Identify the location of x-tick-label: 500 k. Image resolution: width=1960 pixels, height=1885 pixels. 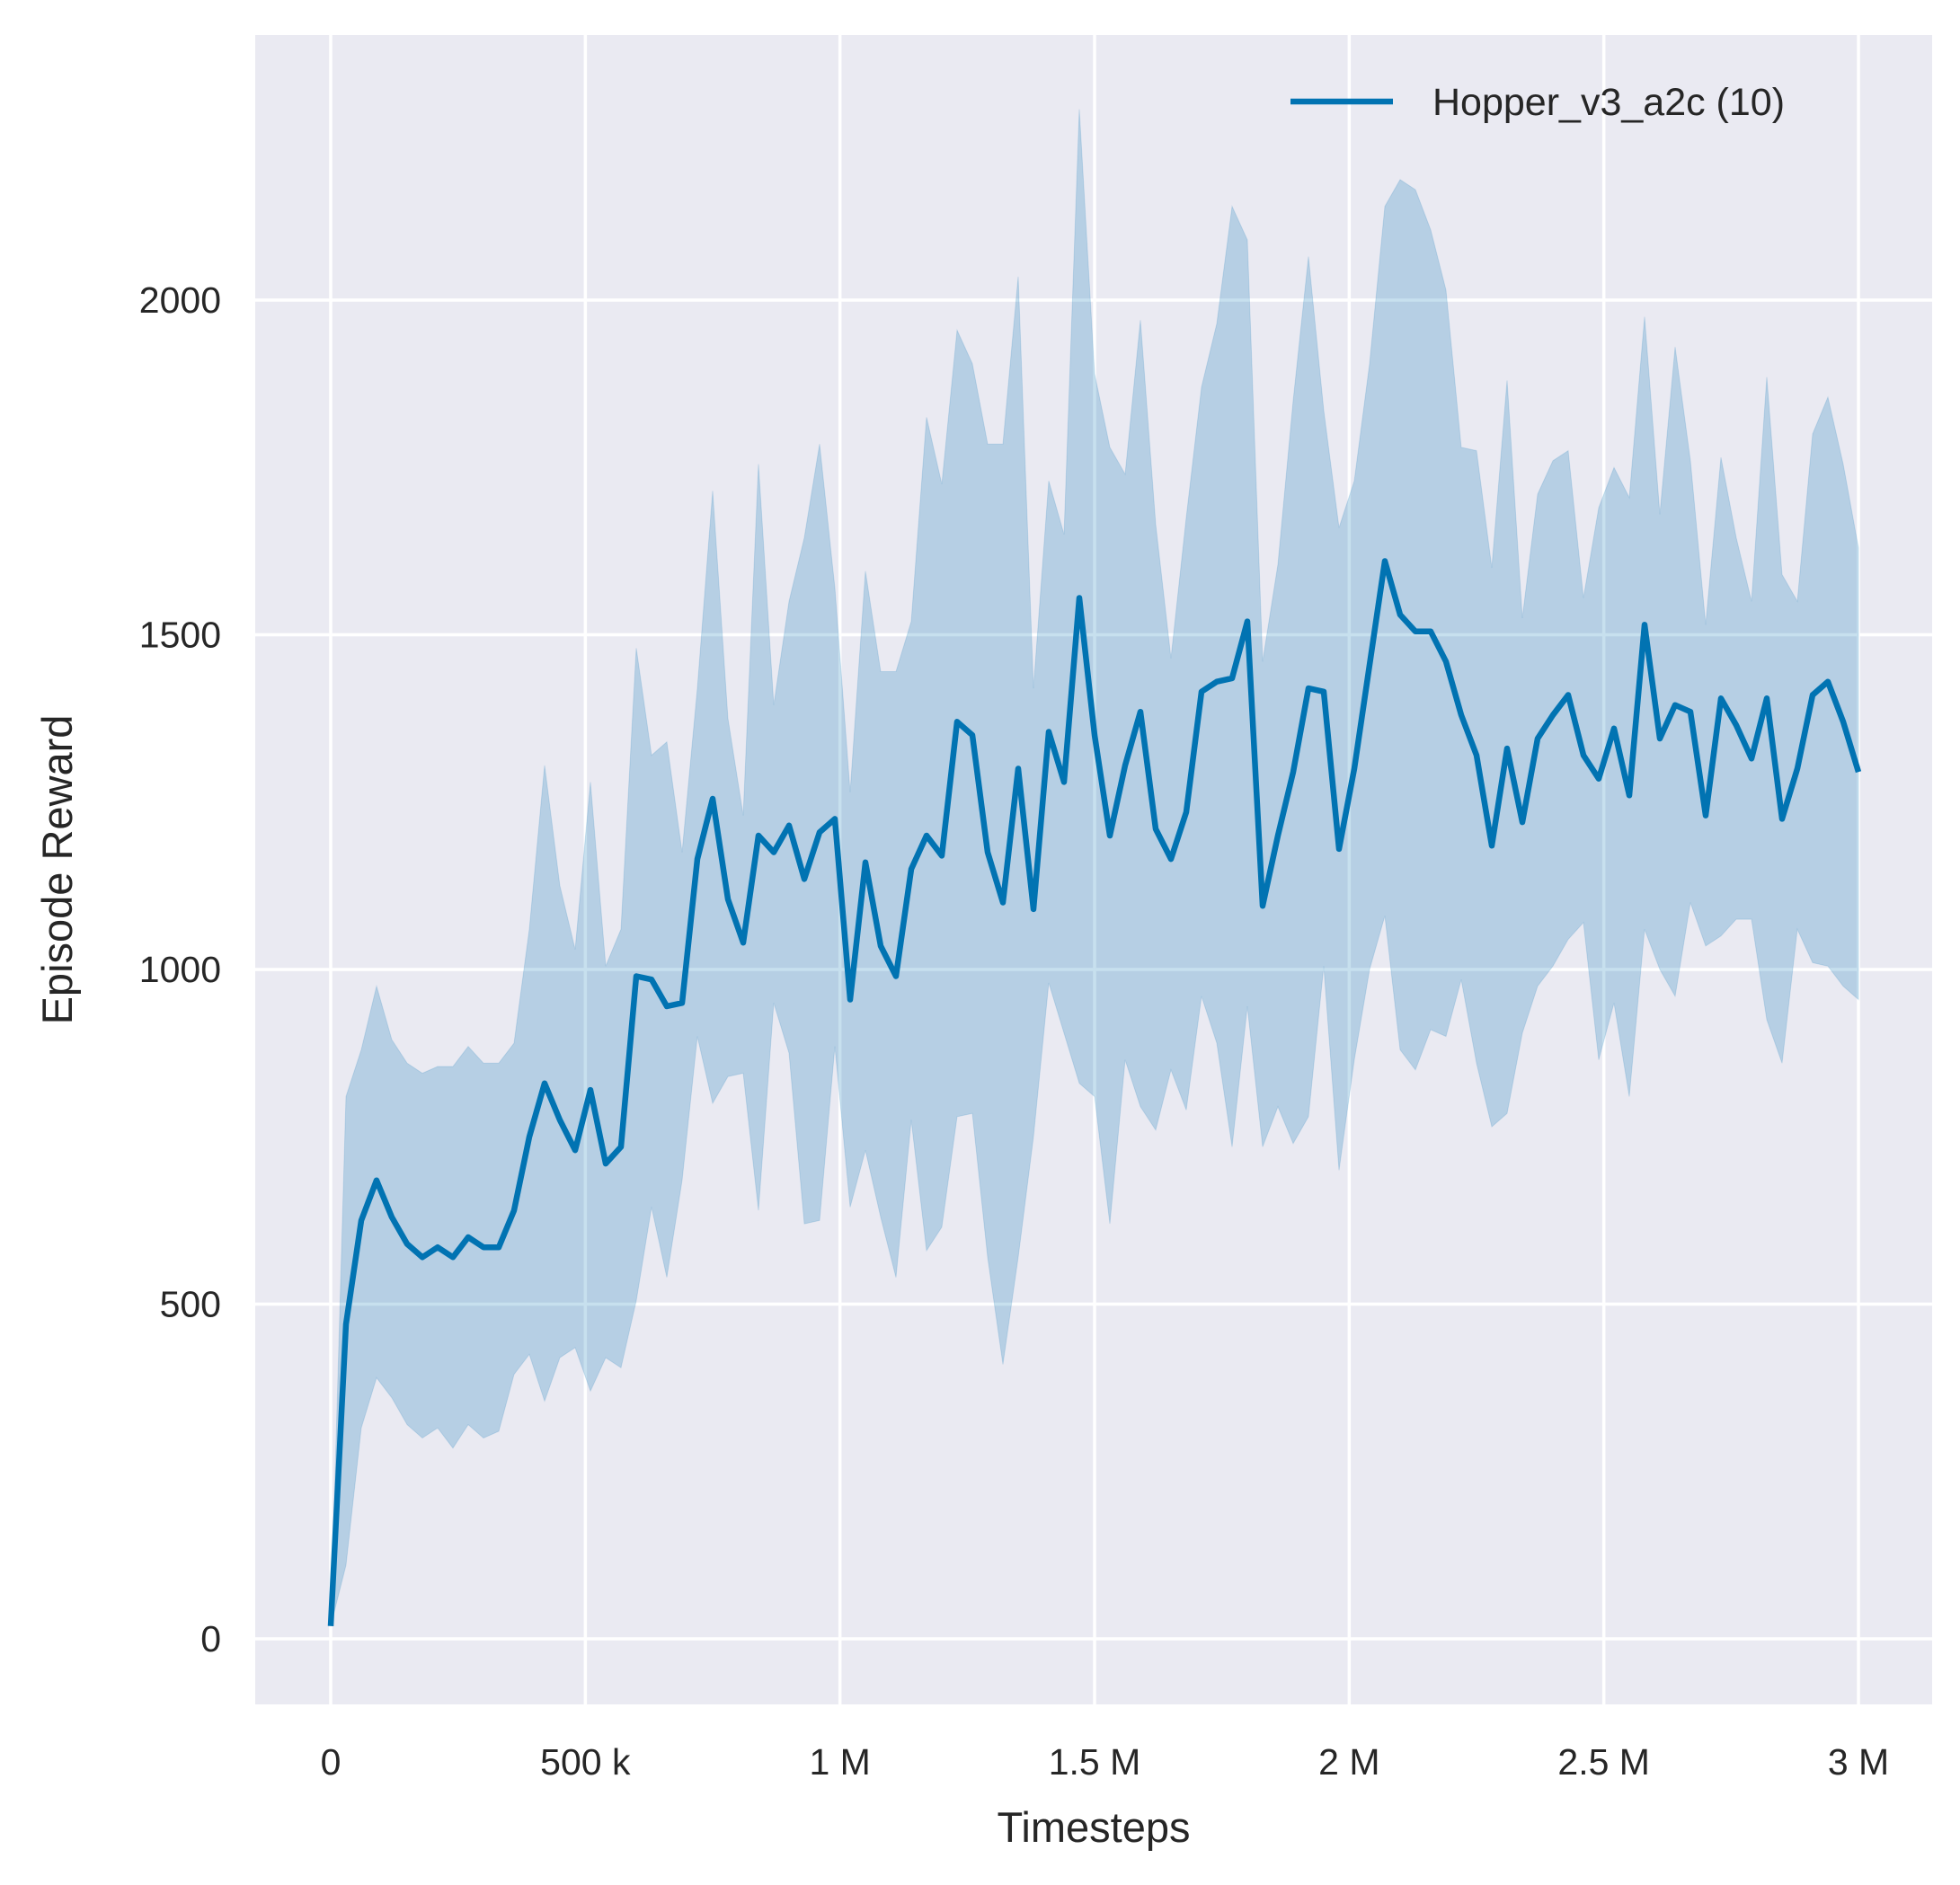
(586, 1762).